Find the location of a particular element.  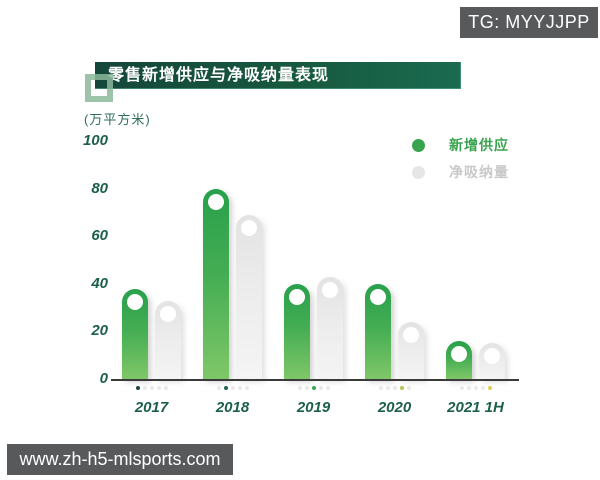

bar-净吸纳量-2019 is located at coordinates (330, 327).